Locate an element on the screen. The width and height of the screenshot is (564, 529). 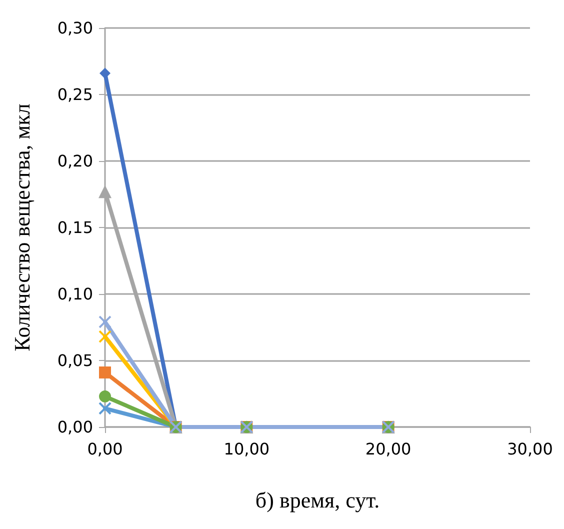
y-tick-label: 0,20 is located at coordinates (75, 161).